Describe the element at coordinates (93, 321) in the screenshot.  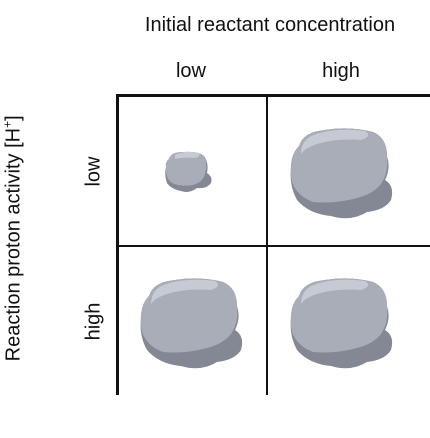
I see `row-label-high: high` at that location.